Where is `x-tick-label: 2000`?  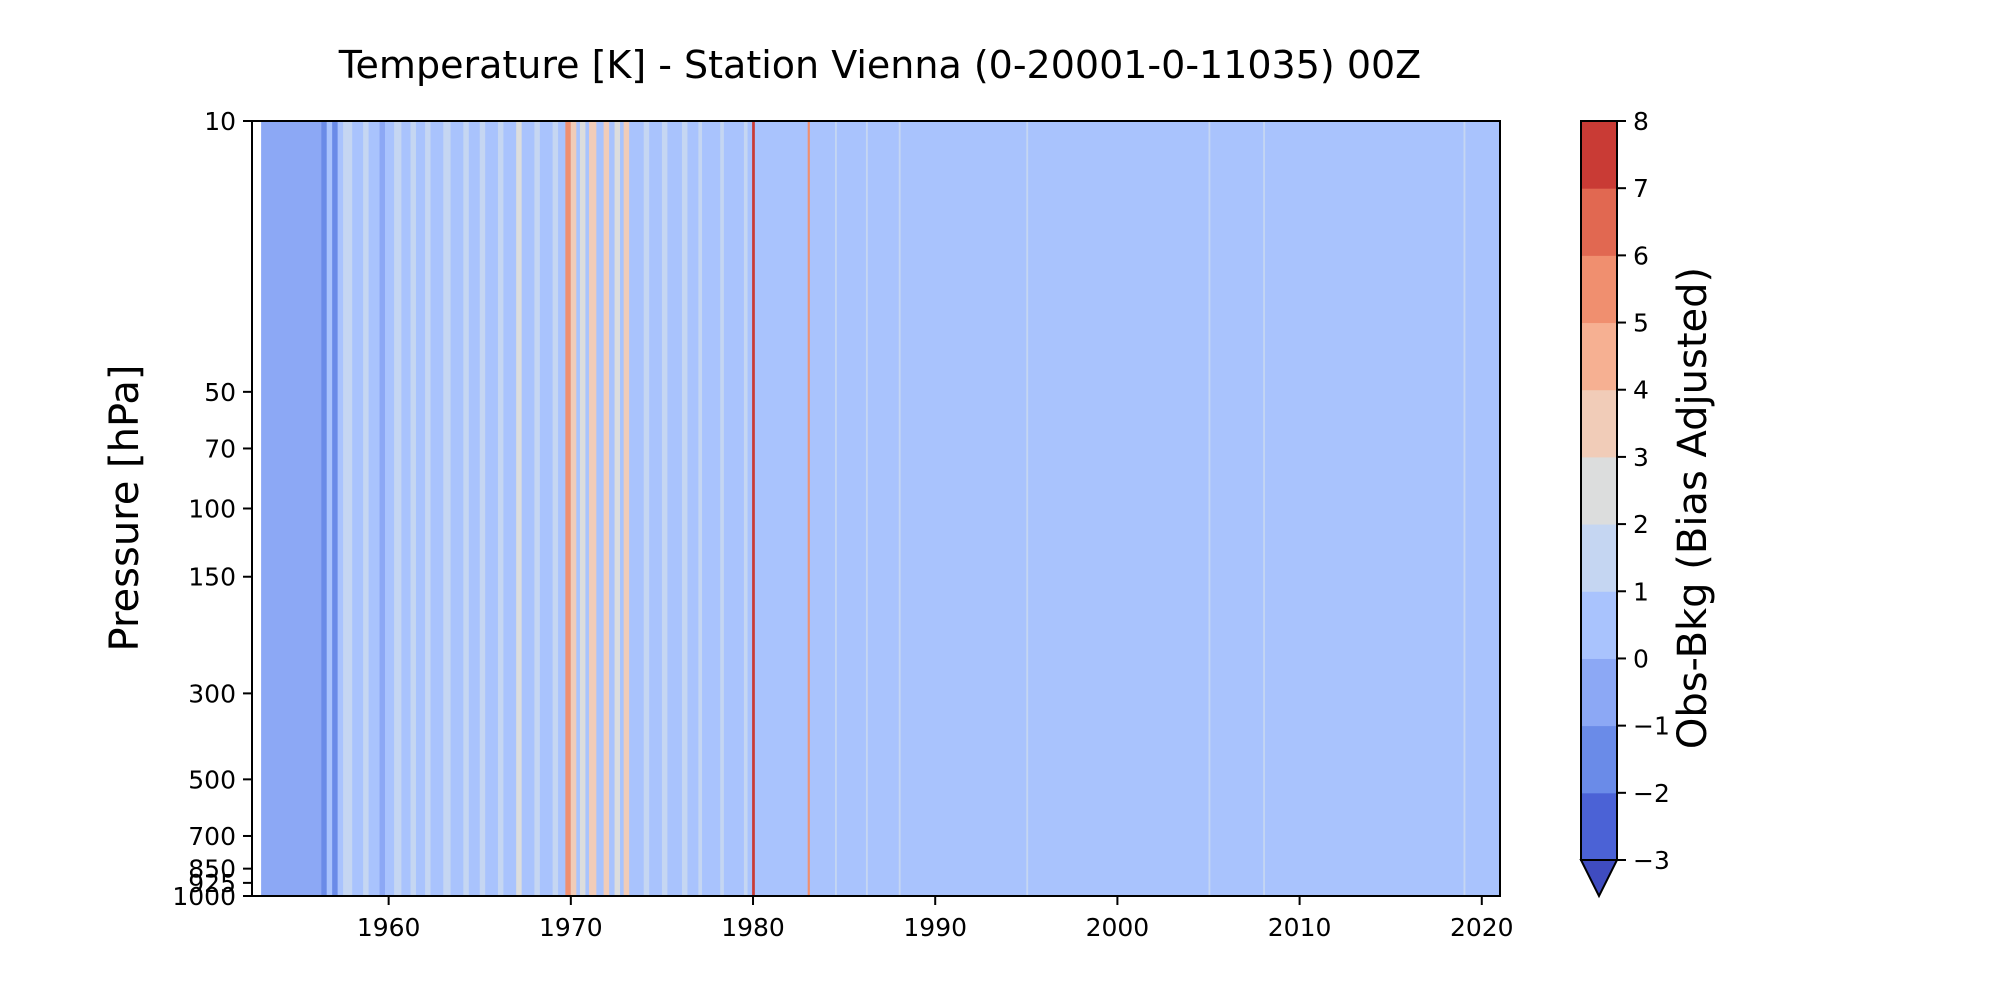
x-tick-label: 2000 is located at coordinates (1118, 927).